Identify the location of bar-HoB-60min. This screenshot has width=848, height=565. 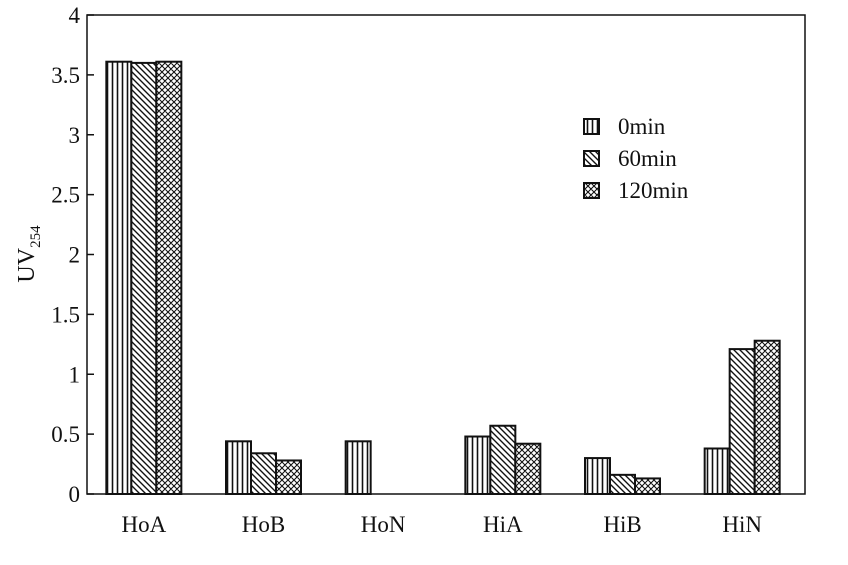
(263, 474).